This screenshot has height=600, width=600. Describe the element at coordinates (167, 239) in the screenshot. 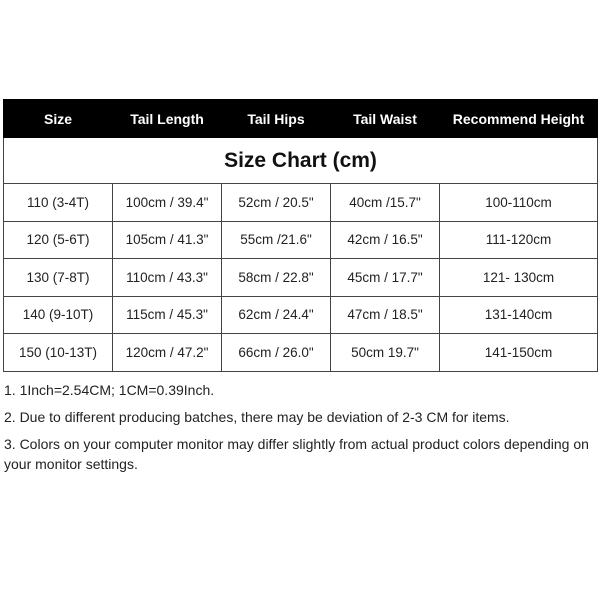

I see `table-cell: 105cm / 41.3"` at that location.